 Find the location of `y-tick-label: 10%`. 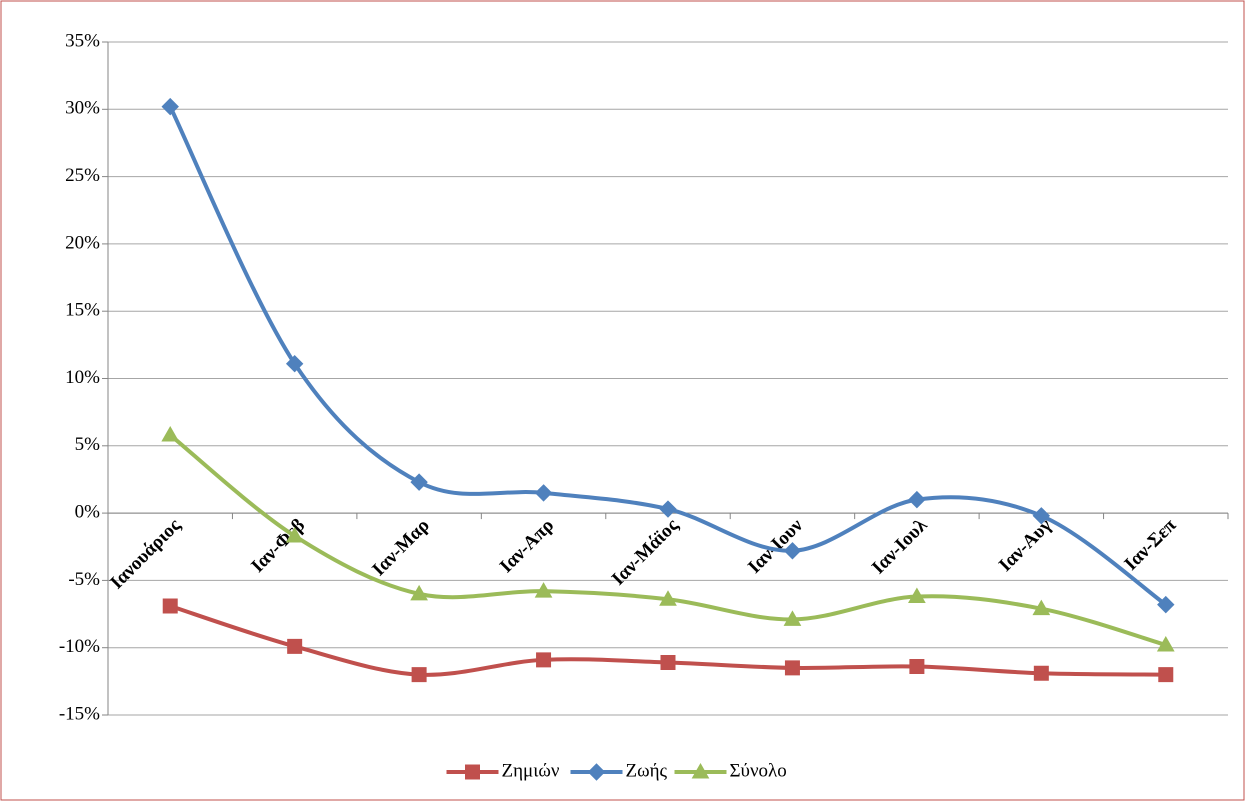

y-tick-label: 10% is located at coordinates (82, 377).